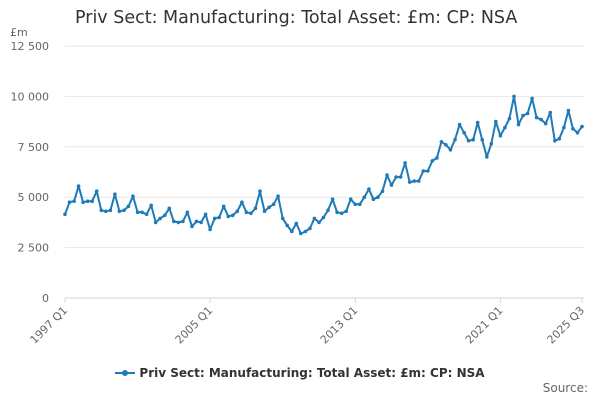 This screenshot has width=600, height=400. What do you see at coordinates (49, 325) in the screenshot?
I see `x-tick-label: 1997 Q1` at bounding box center [49, 325].